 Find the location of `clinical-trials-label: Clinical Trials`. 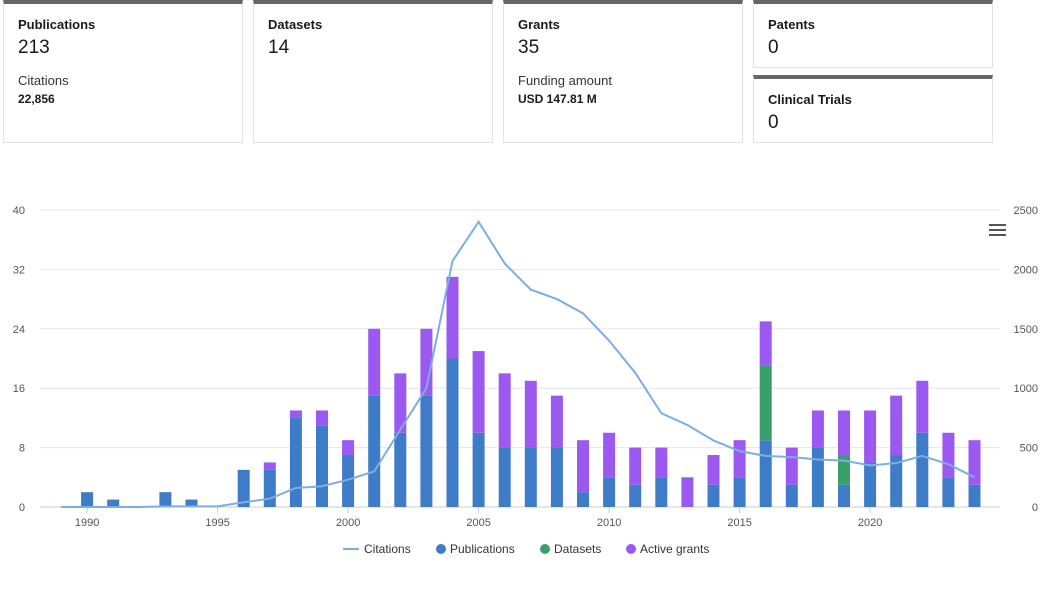

clinical-trials-label: Clinical Trials is located at coordinates (810, 99).